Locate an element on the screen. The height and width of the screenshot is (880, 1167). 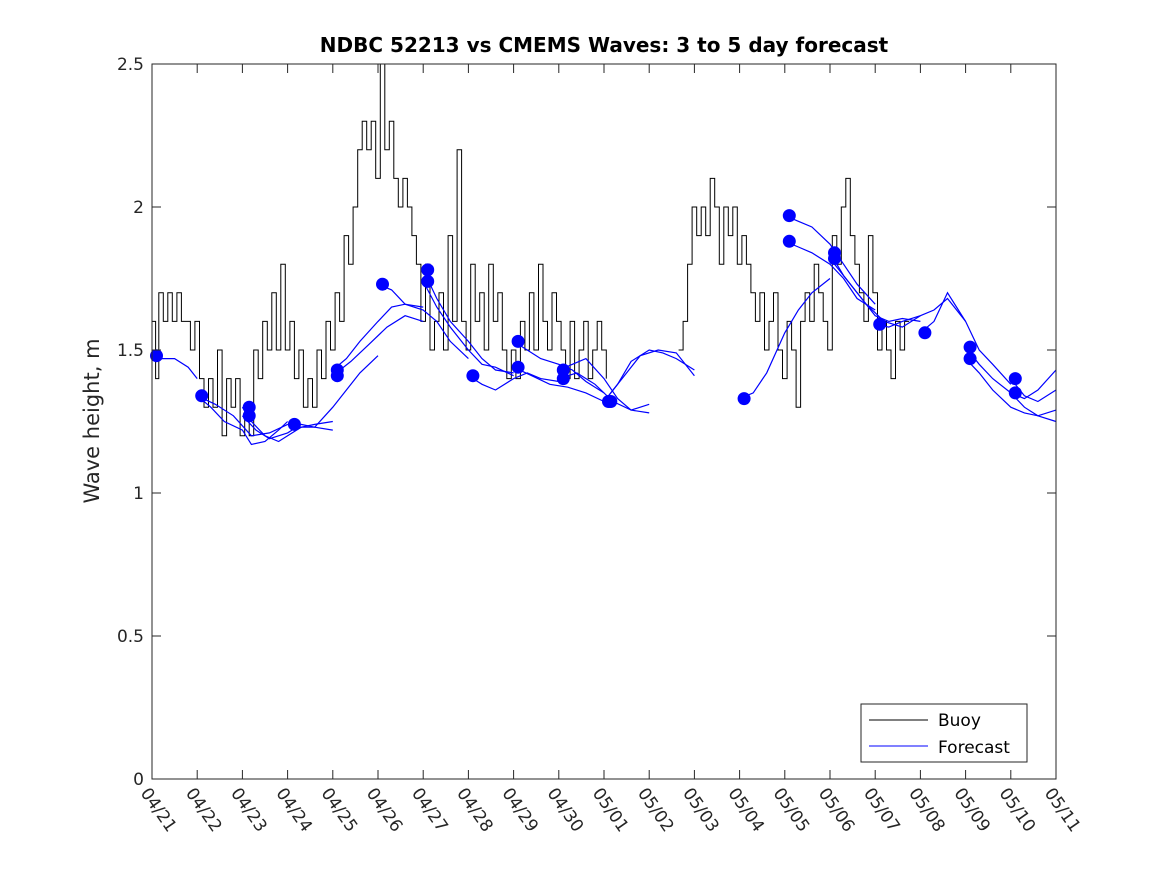
x-tick-label: 04/25 is located at coordinates (339, 810).